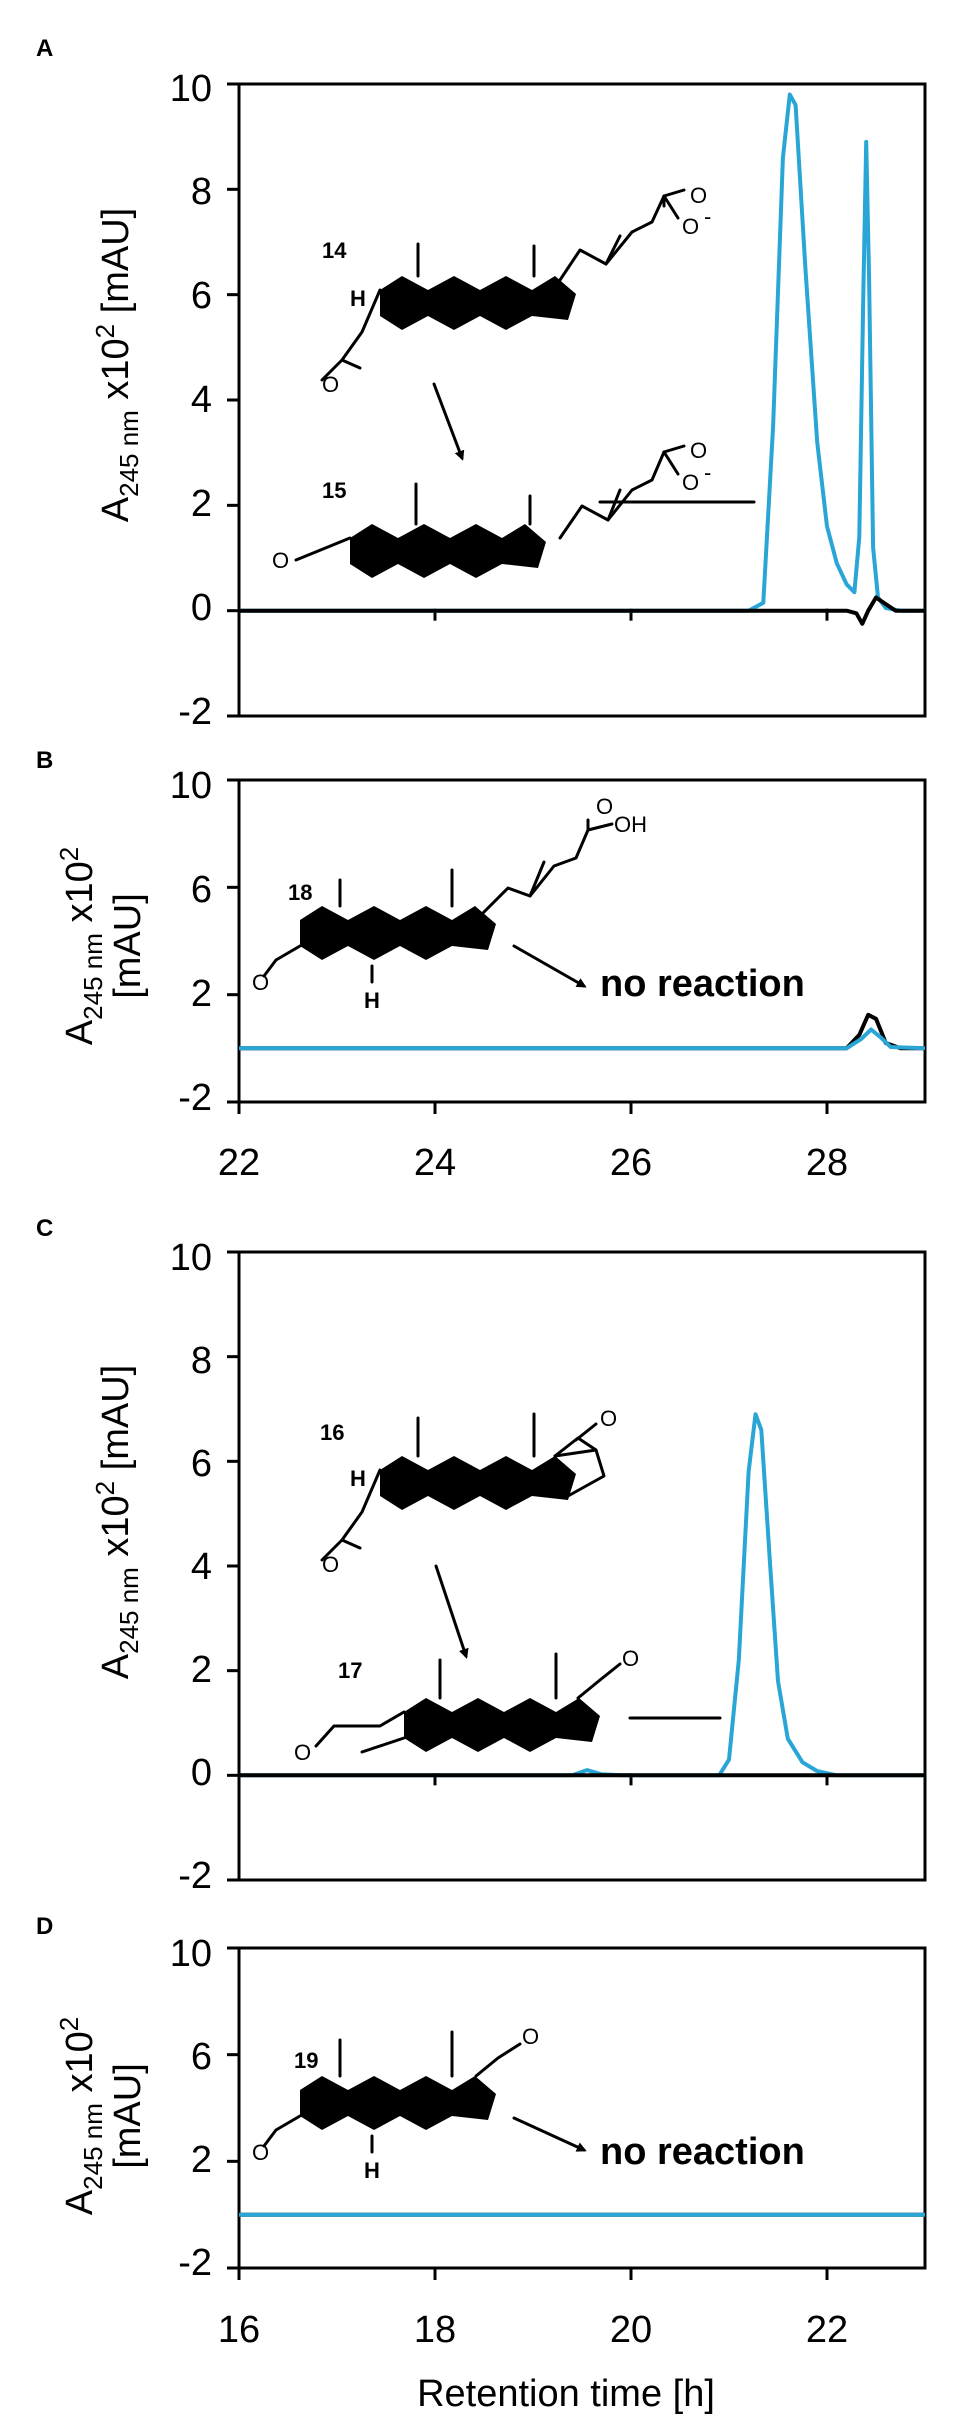  I want to click on panel-a-y-label: A245 nm x102 [mAU], so click(117, 365).